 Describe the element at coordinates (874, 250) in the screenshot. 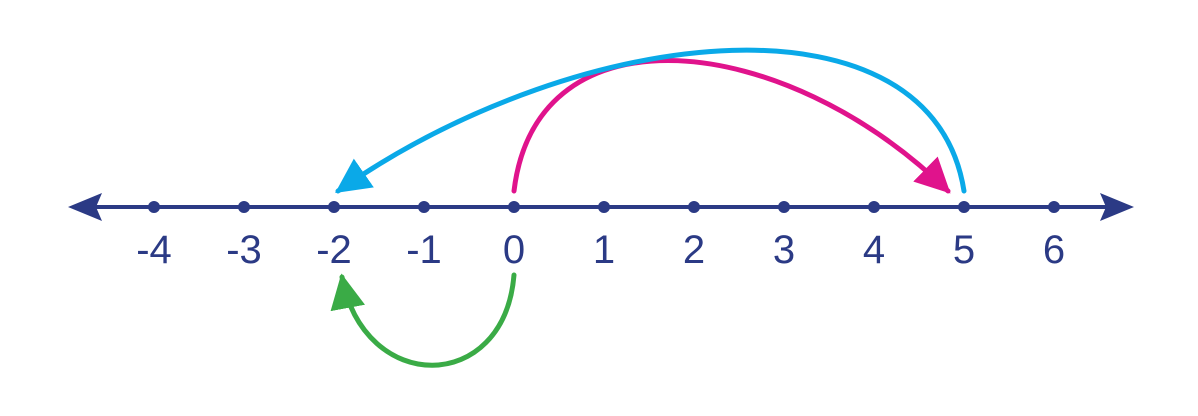

I see `tick-label: 4` at that location.